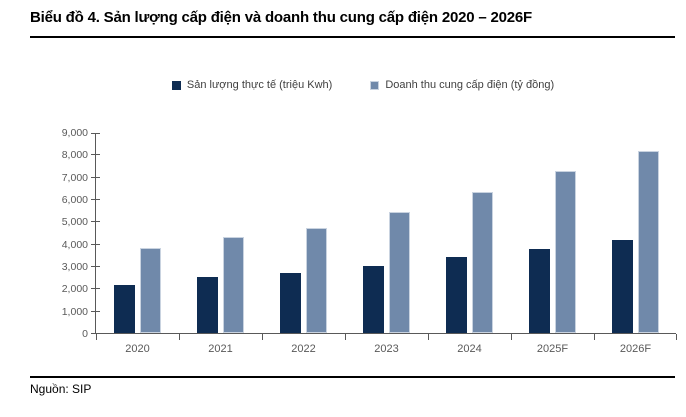  Describe the element at coordinates (176, 85) in the screenshot. I see `legend-swatch-output` at that location.